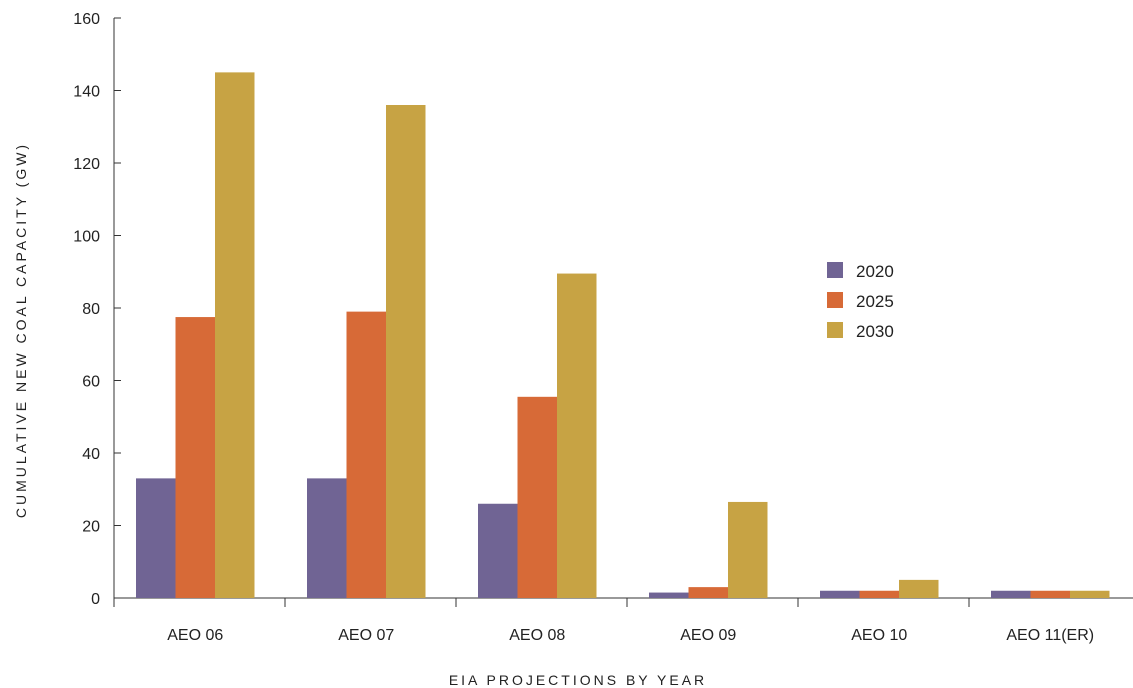 The height and width of the screenshot is (688, 1133). What do you see at coordinates (195, 635) in the screenshot?
I see `x-tick-label: AEO 06` at bounding box center [195, 635].